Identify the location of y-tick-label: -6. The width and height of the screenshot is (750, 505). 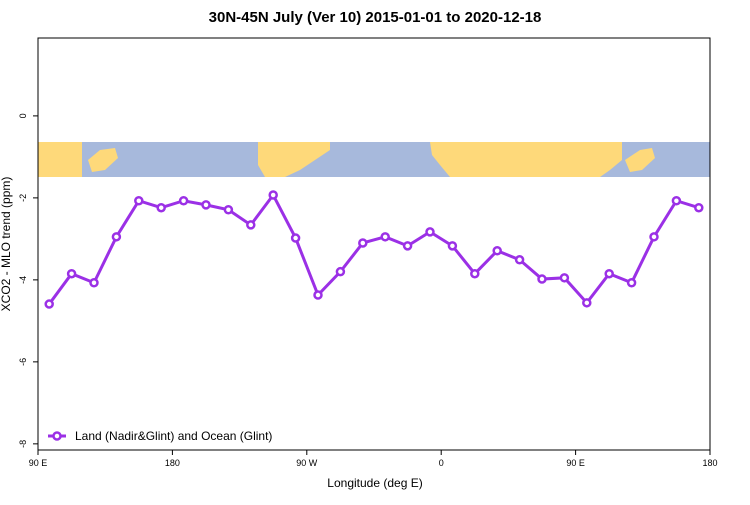
(23, 362).